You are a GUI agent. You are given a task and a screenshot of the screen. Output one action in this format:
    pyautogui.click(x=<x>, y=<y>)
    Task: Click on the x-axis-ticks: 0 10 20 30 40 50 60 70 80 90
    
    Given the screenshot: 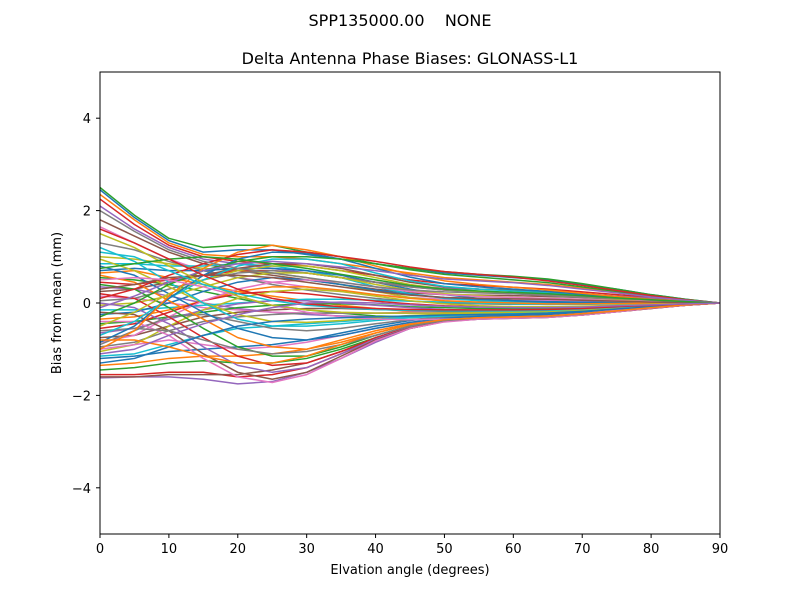 What is the action you would take?
    pyautogui.click(x=412, y=545)
    